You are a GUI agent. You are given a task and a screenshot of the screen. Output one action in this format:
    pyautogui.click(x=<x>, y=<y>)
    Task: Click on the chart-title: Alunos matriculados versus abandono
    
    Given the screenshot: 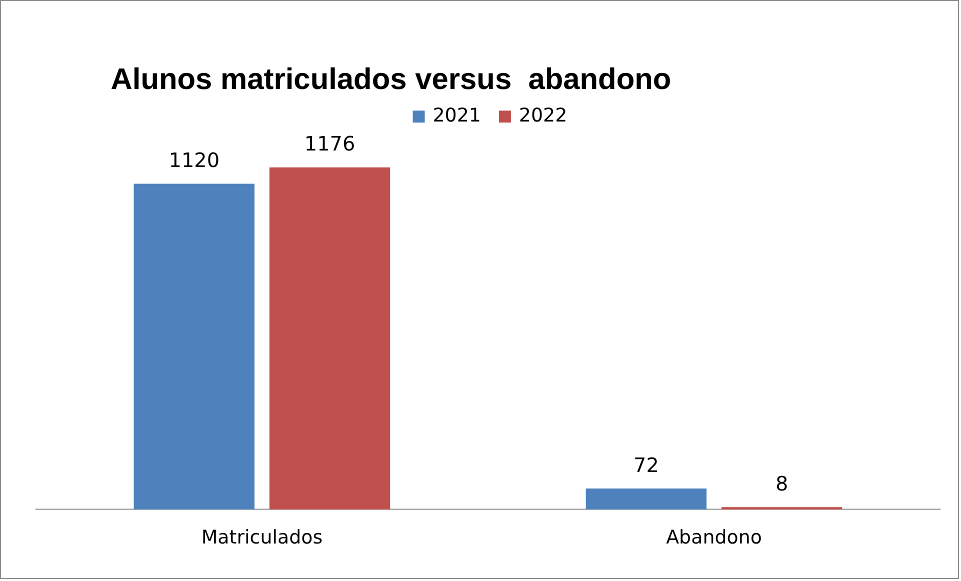 What is the action you would take?
    pyautogui.click(x=391, y=79)
    